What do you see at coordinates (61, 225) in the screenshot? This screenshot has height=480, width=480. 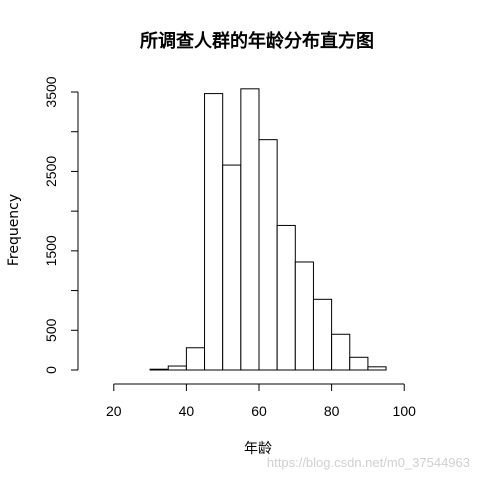 I see `y-axis: 0 500 1500 2500 3500` at bounding box center [61, 225].